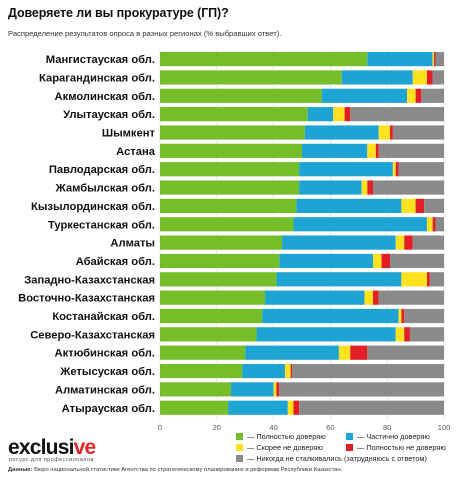 The image size is (470, 480). I want to click on category-label: Атырауская обл., so click(108, 409).